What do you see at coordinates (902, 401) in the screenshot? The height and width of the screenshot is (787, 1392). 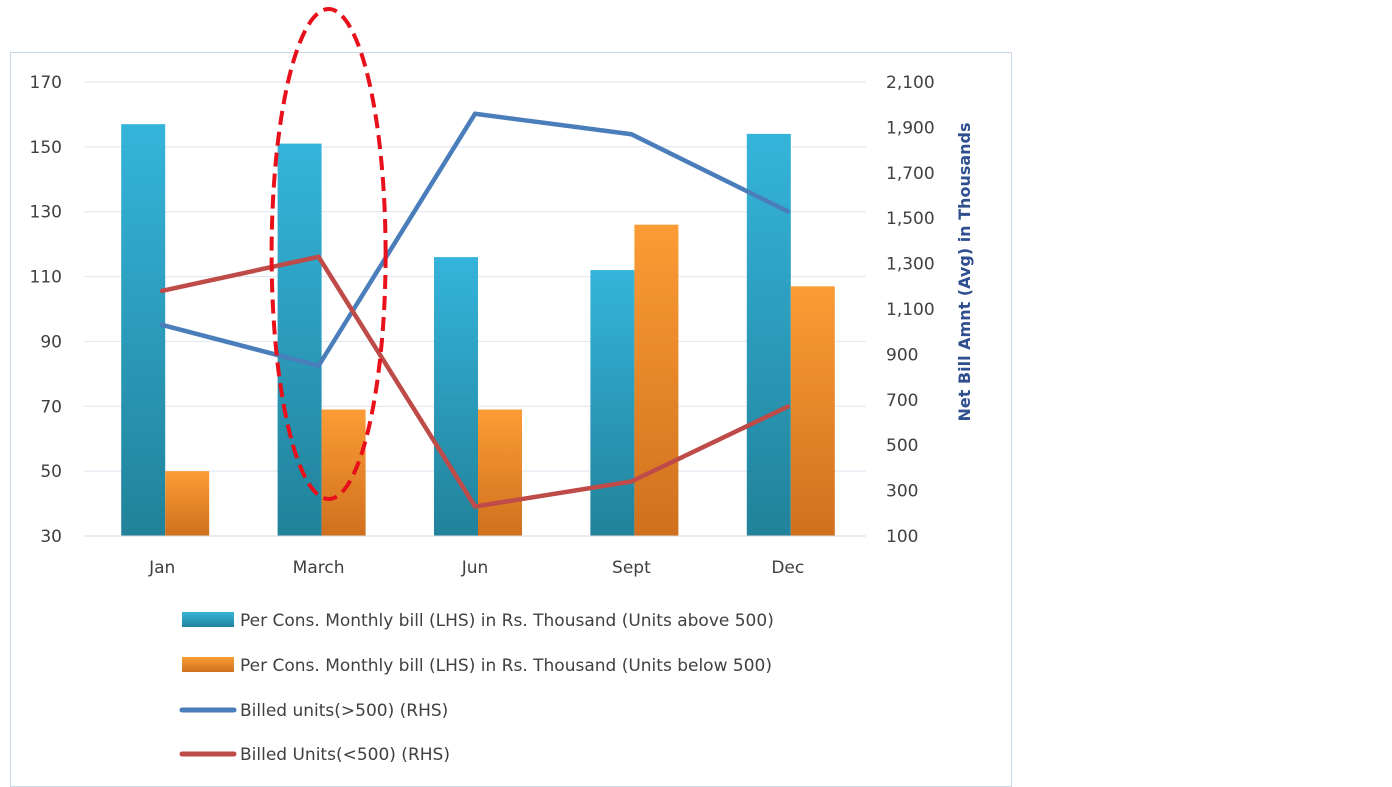 I see `y-right-tick-label: 700` at bounding box center [902, 401].